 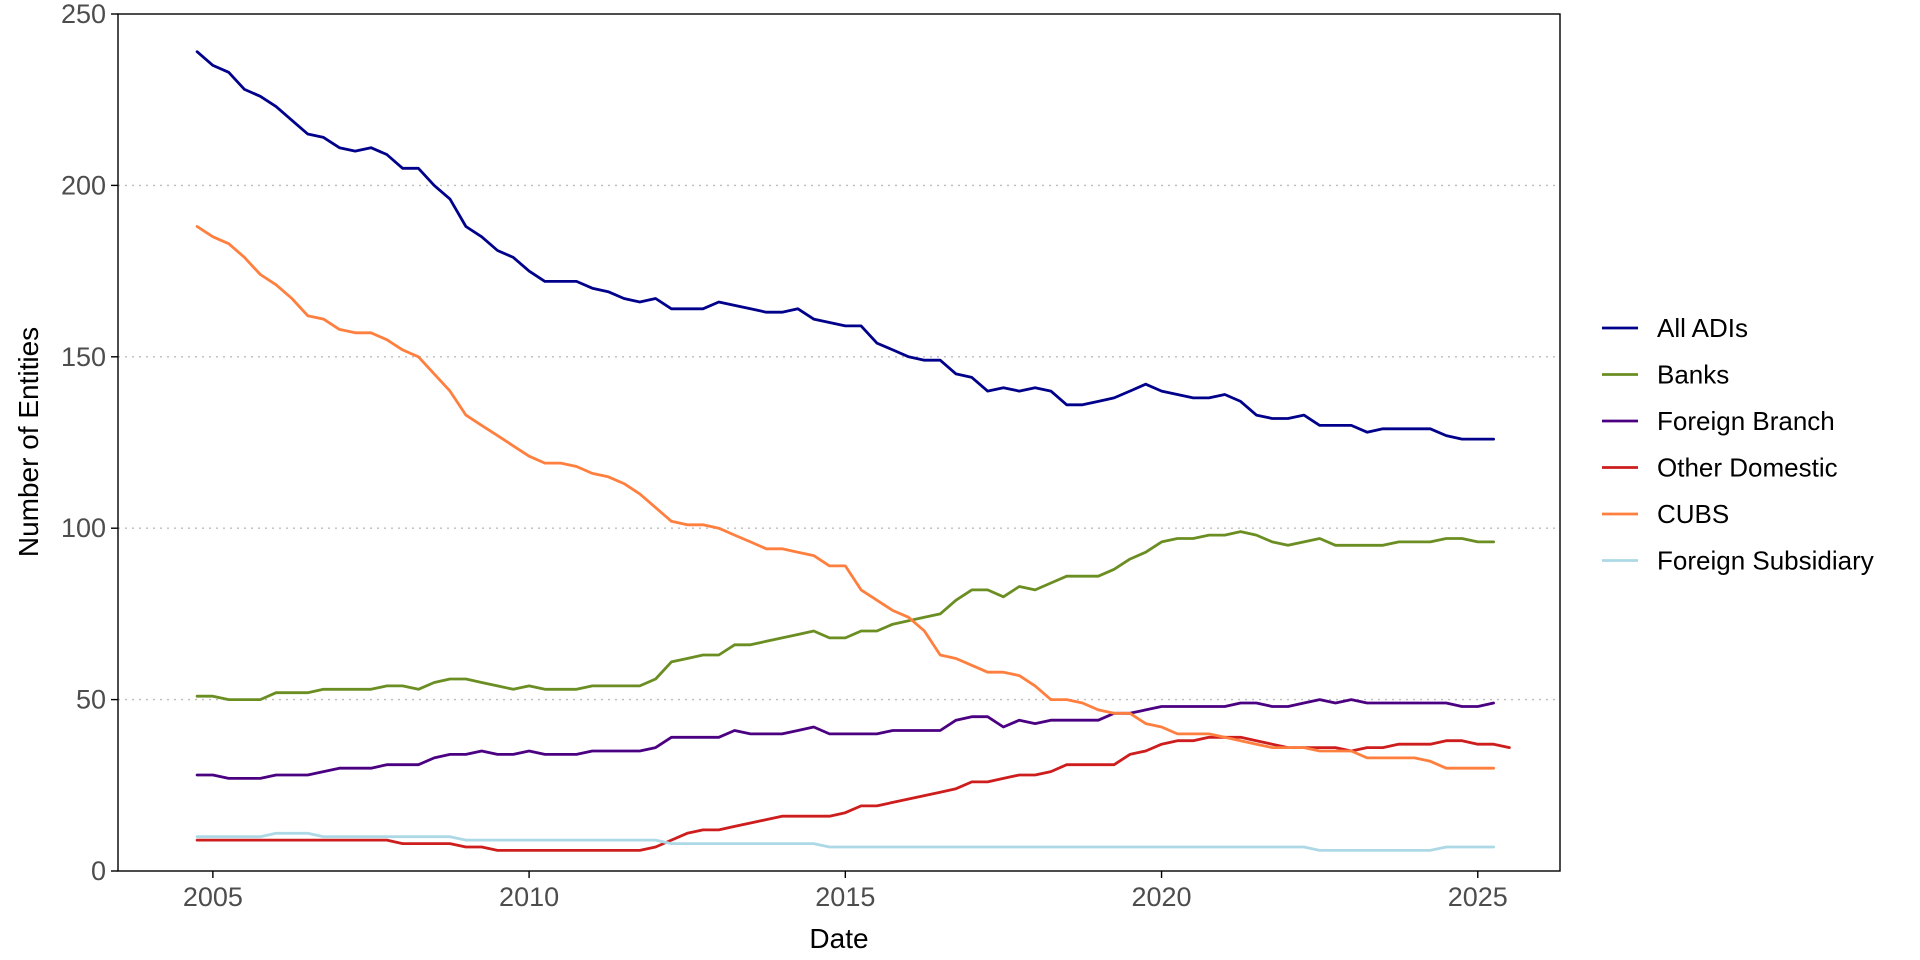 What do you see at coordinates (28, 442) in the screenshot?
I see `y-axis-title: Number of Entities` at bounding box center [28, 442].